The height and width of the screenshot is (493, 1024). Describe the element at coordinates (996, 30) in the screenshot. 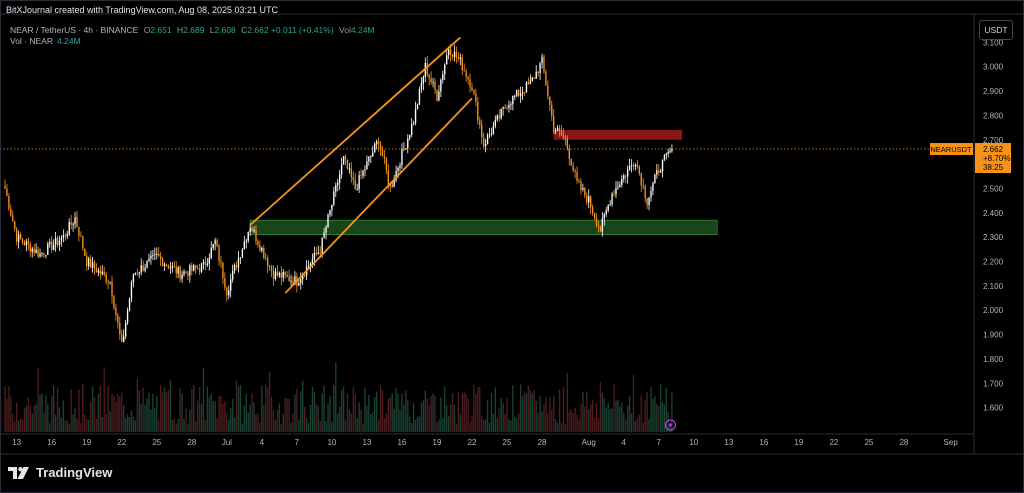

I see `currency-button: USDT` at that location.